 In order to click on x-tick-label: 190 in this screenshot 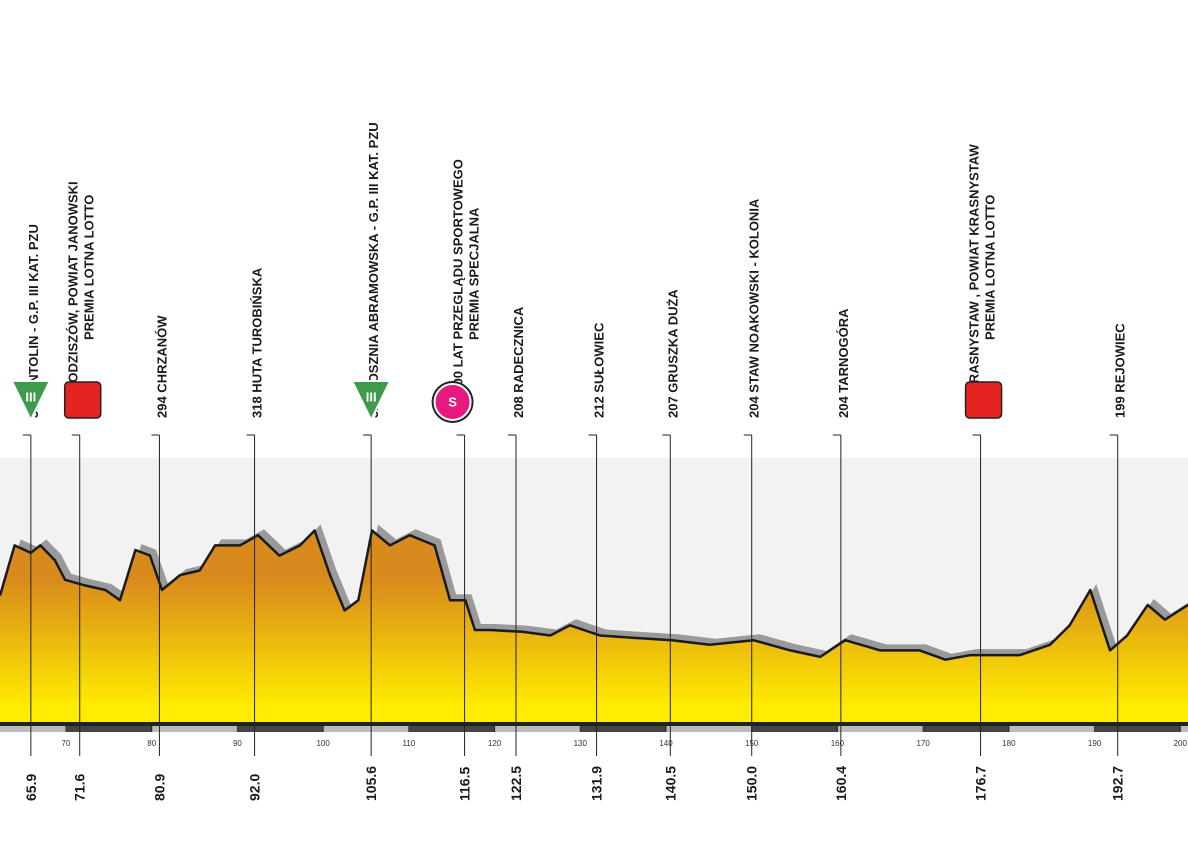, I will do `click(1095, 743)`.